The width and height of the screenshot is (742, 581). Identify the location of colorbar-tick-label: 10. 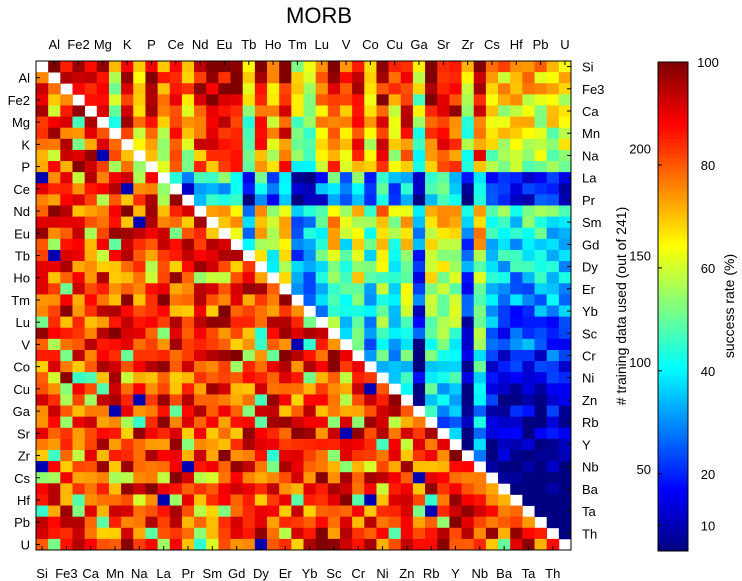
(708, 525).